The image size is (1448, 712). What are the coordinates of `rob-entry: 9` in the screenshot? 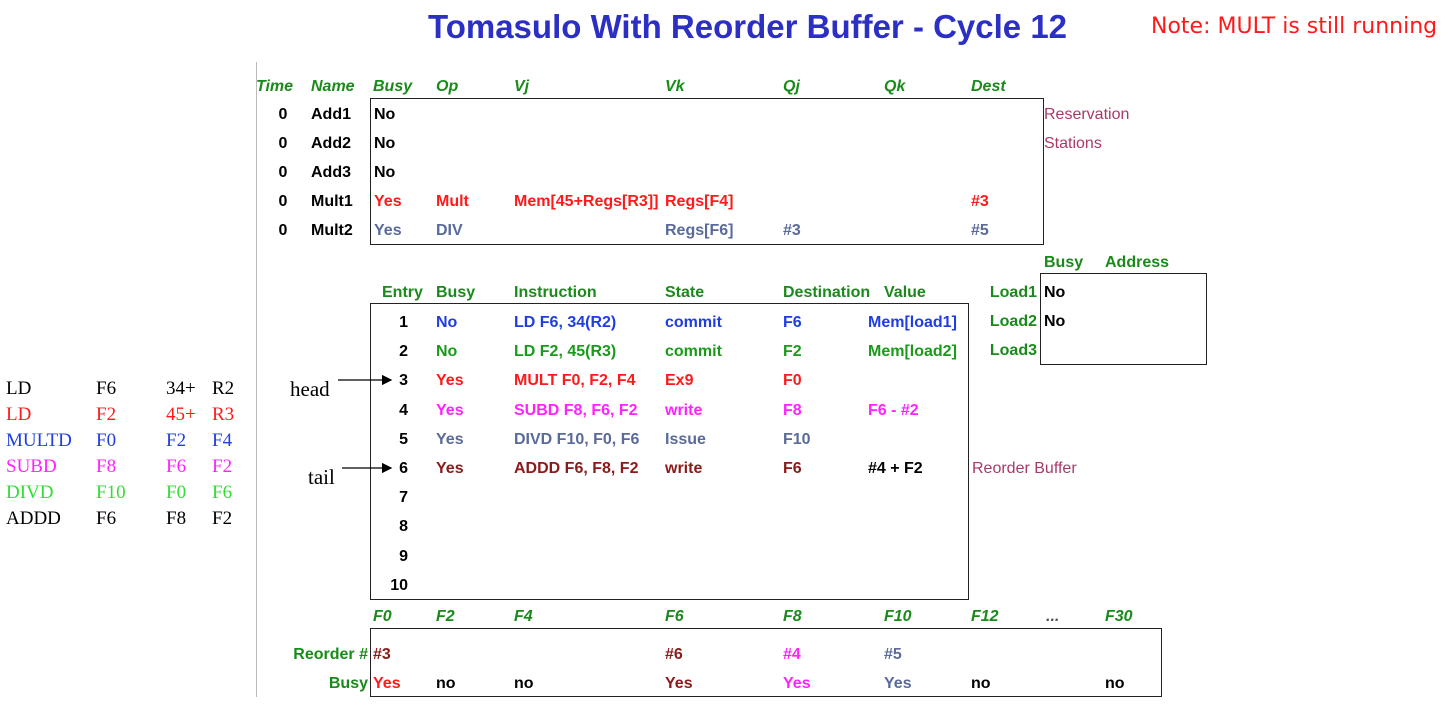 It's located at (403, 556).